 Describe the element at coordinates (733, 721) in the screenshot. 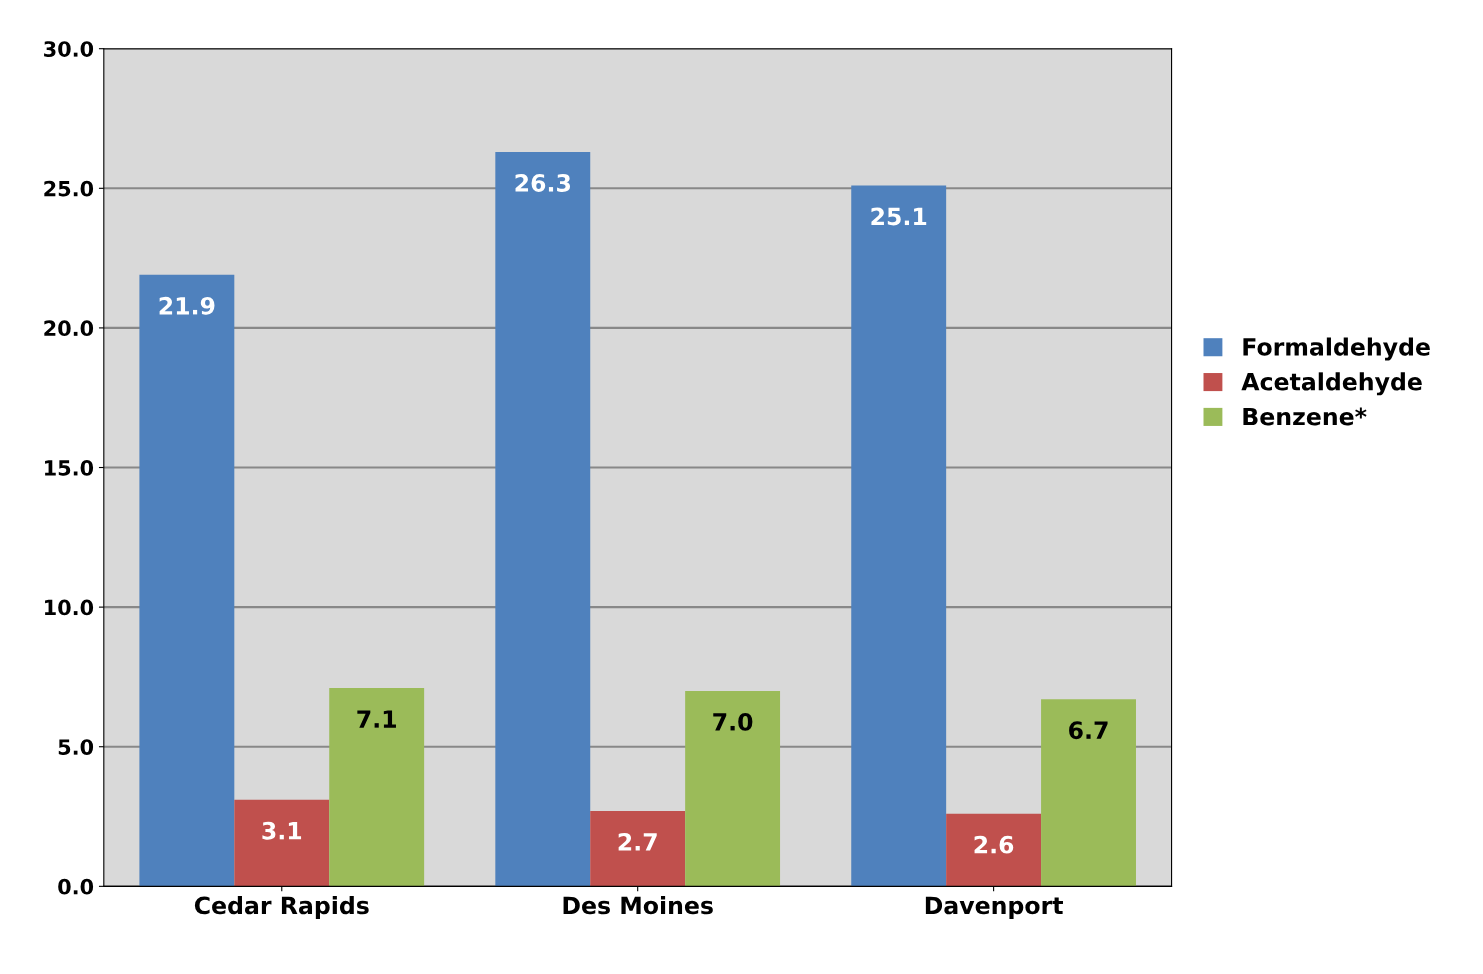

I see `data-label: 7.0` at that location.